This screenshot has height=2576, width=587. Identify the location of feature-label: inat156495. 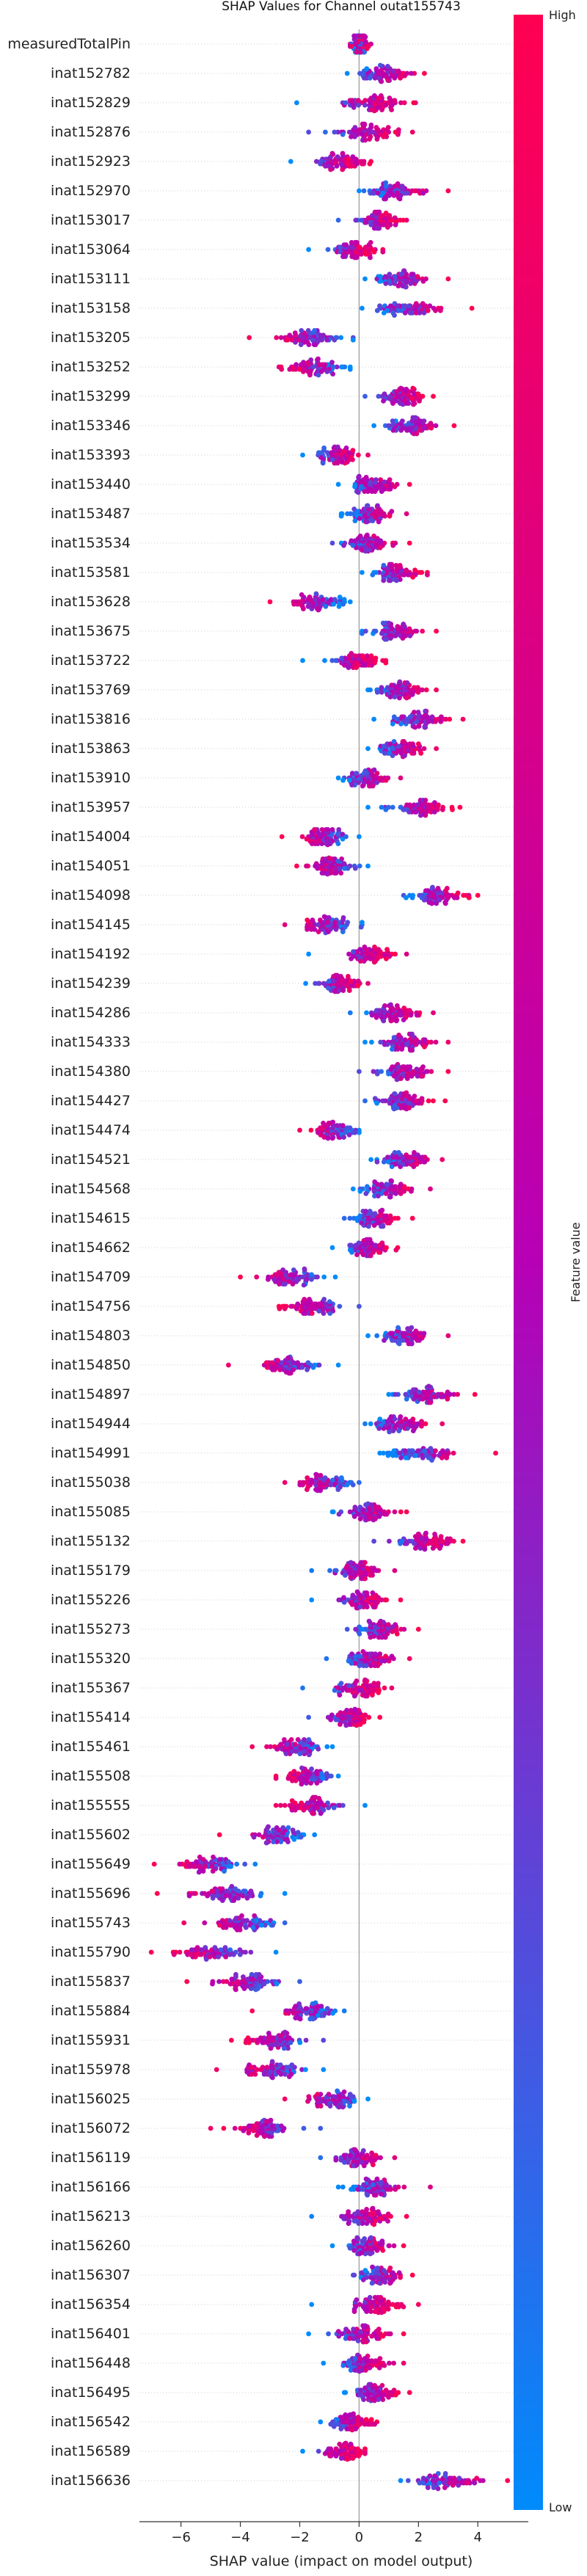
(91, 2392).